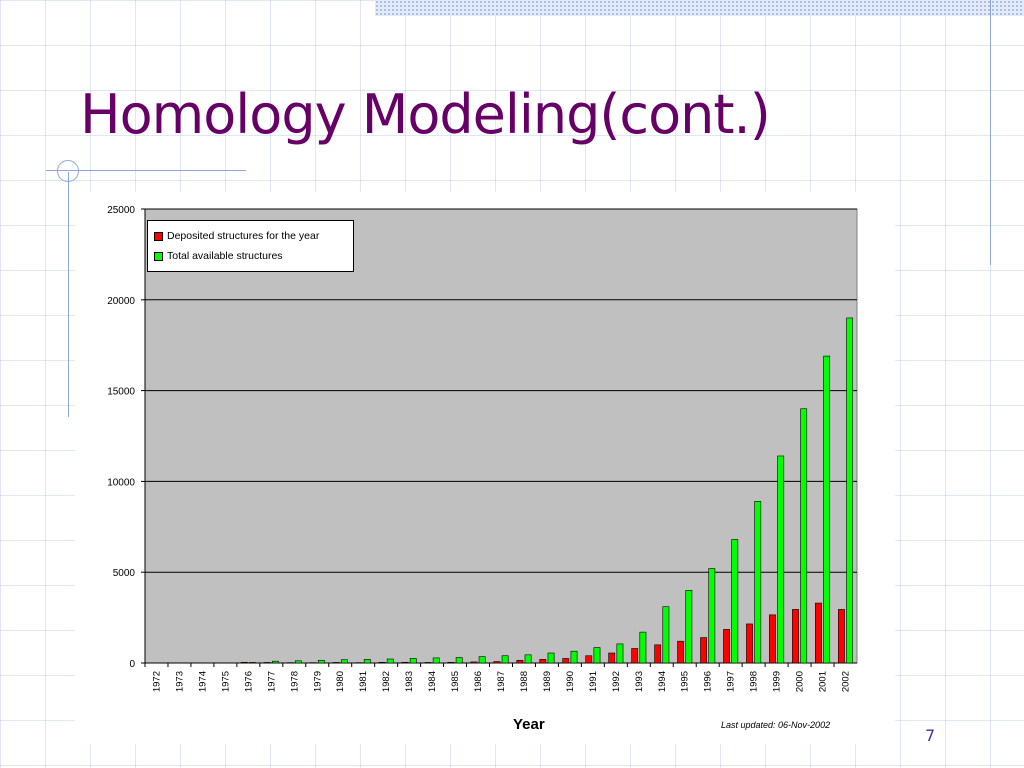 The height and width of the screenshot is (768, 1024). I want to click on bar-total-1991, so click(597, 655).